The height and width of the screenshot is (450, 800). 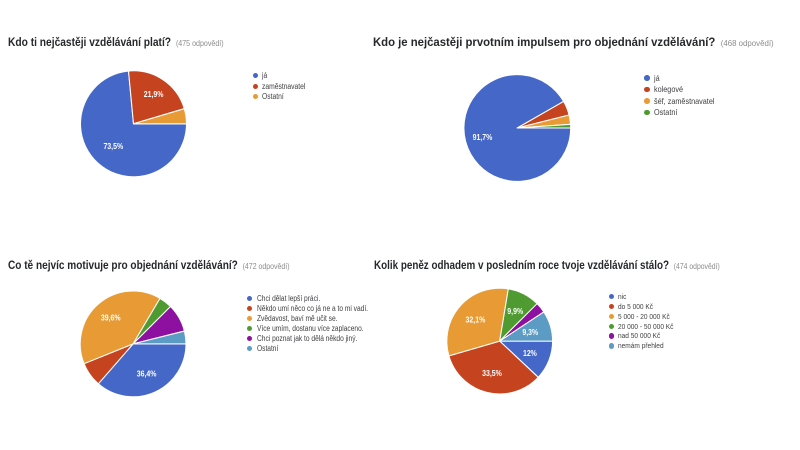 I want to click on svg-text: 39,6%, so click(x=111, y=318).